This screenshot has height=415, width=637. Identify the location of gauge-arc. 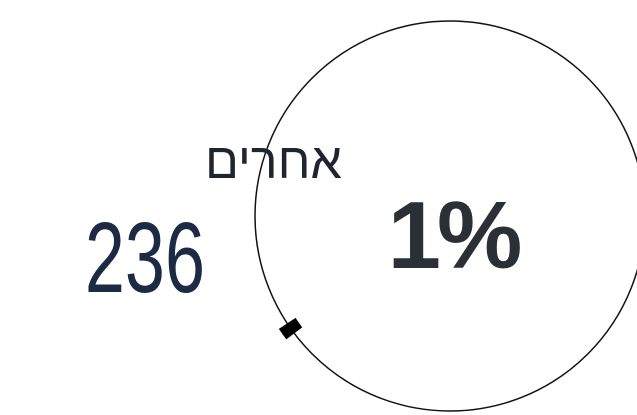
(290, 328).